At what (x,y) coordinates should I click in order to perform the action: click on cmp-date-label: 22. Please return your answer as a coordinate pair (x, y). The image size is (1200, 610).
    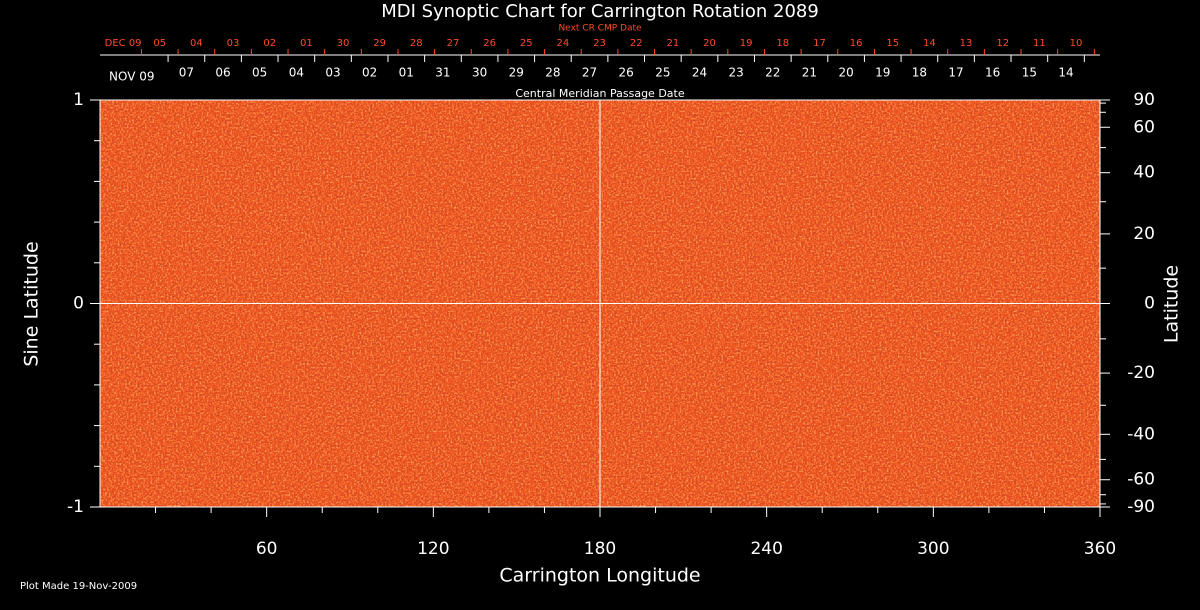
    Looking at the image, I should click on (772, 73).